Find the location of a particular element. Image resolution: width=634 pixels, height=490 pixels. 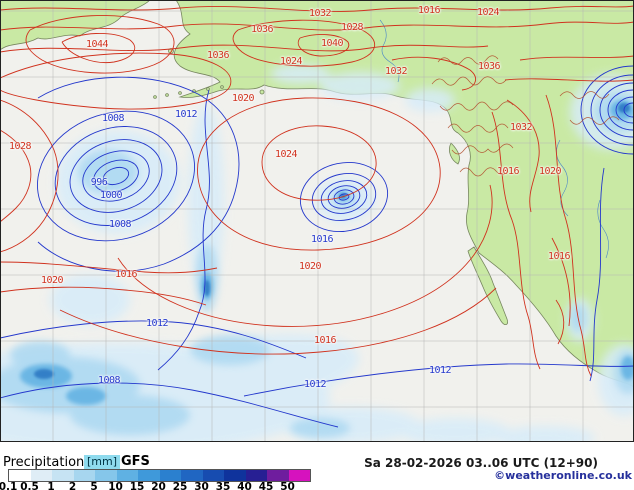

legend-value: 50 is located at coordinates (287, 485).